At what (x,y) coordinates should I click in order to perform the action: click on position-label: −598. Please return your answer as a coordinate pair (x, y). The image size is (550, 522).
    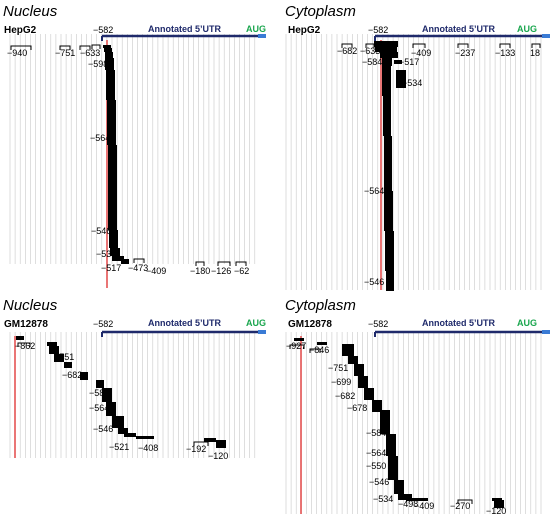
    Looking at the image, I should click on (98, 64).